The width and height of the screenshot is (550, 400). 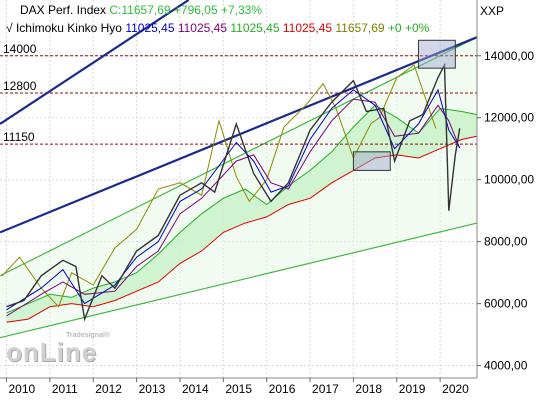 What do you see at coordinates (436, 54) in the screenshot?
I see `highlight-box-top` at bounding box center [436, 54].